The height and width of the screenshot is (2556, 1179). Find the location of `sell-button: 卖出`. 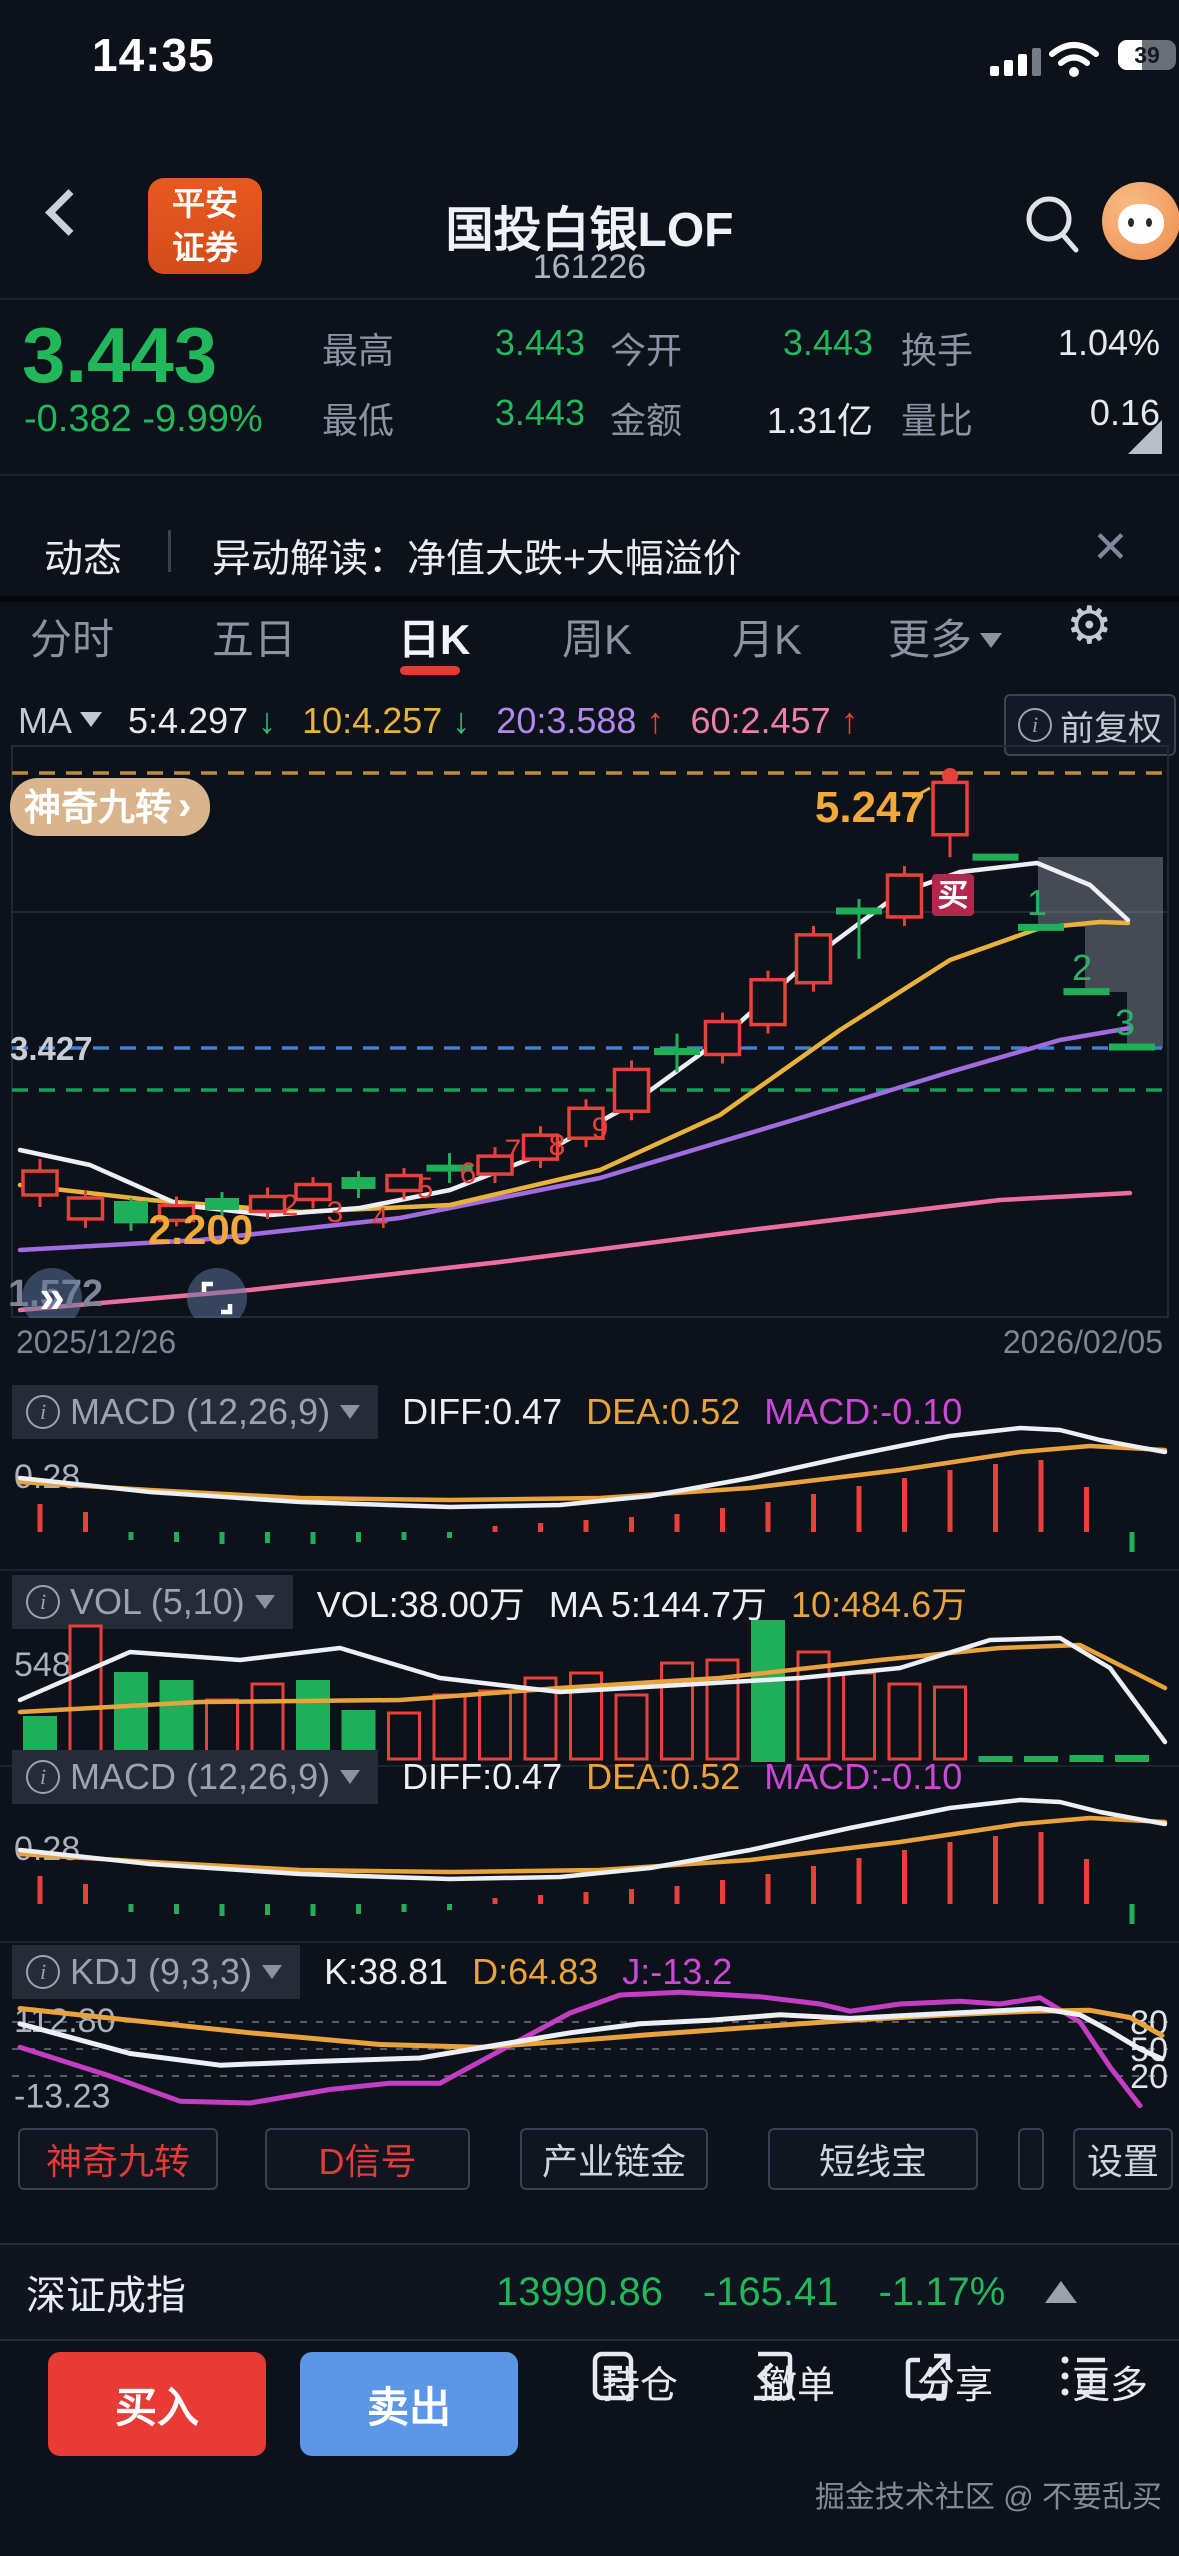

sell-button: 卖出 is located at coordinates (409, 2404).